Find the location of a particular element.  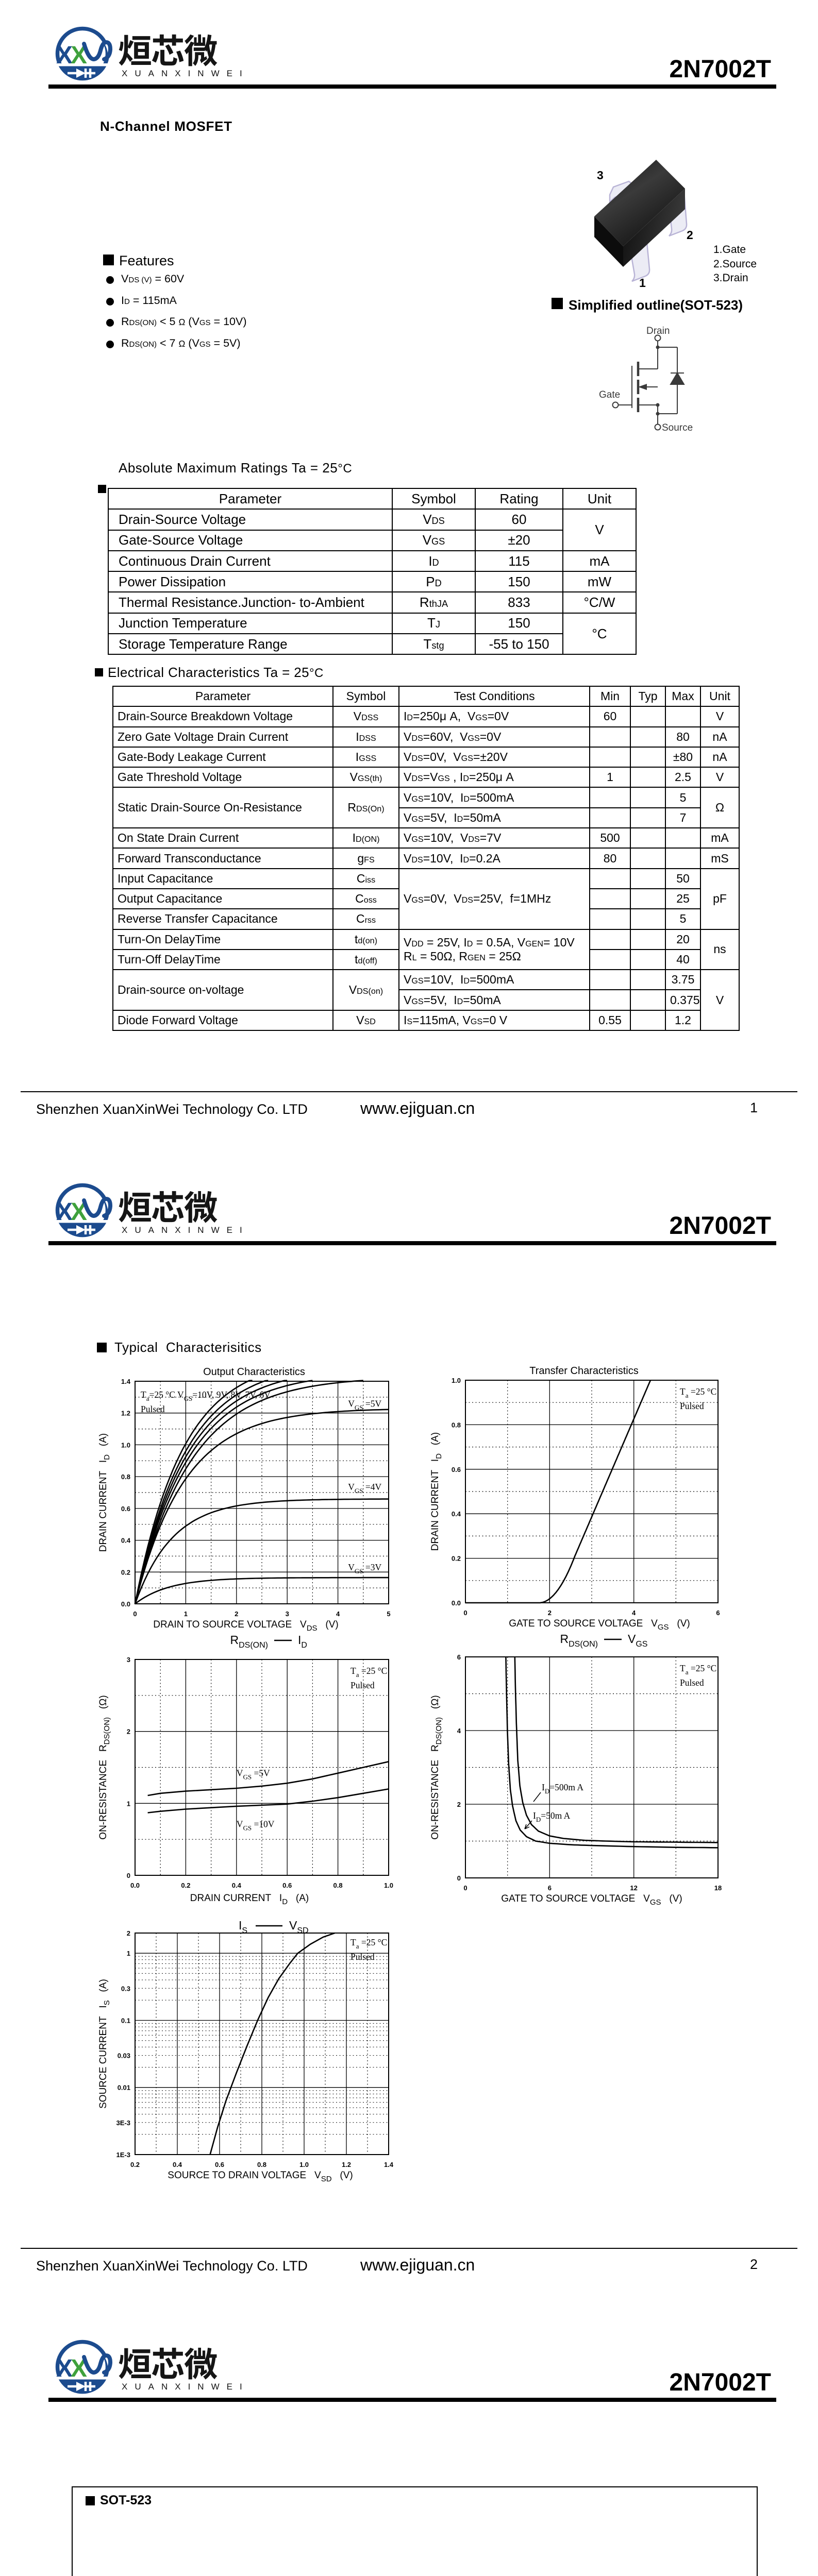

svg-text:GATE TO SOURCE VOLTAGE VGS: GATE TO SOURCE VOLTAGE VGS (V) is located at coordinates (591, 1900).